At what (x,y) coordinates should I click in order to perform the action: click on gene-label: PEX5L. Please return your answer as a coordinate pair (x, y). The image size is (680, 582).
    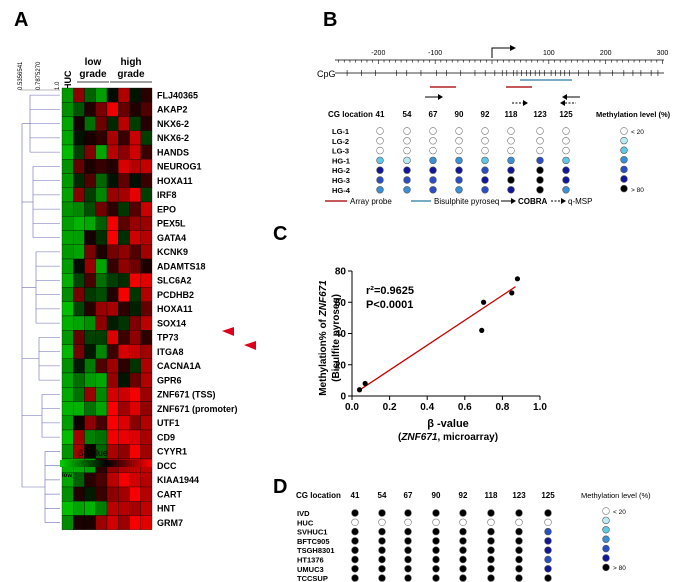
    Looking at the image, I should click on (171, 224).